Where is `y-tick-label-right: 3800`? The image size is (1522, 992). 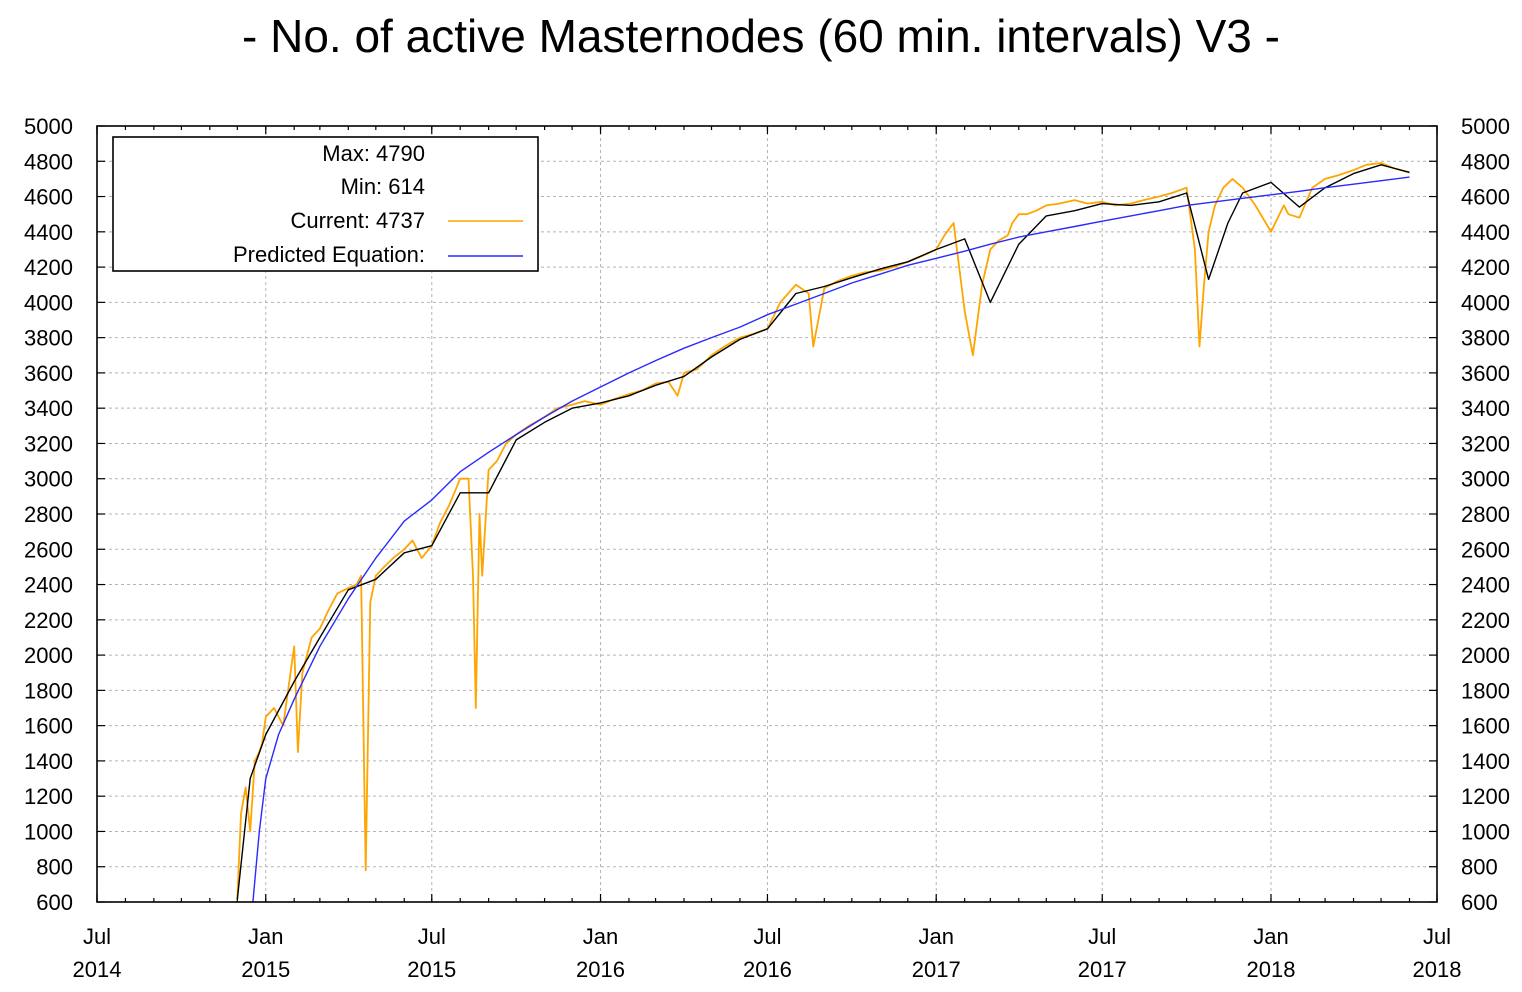
y-tick-label-right: 3800 is located at coordinates (1485, 338).